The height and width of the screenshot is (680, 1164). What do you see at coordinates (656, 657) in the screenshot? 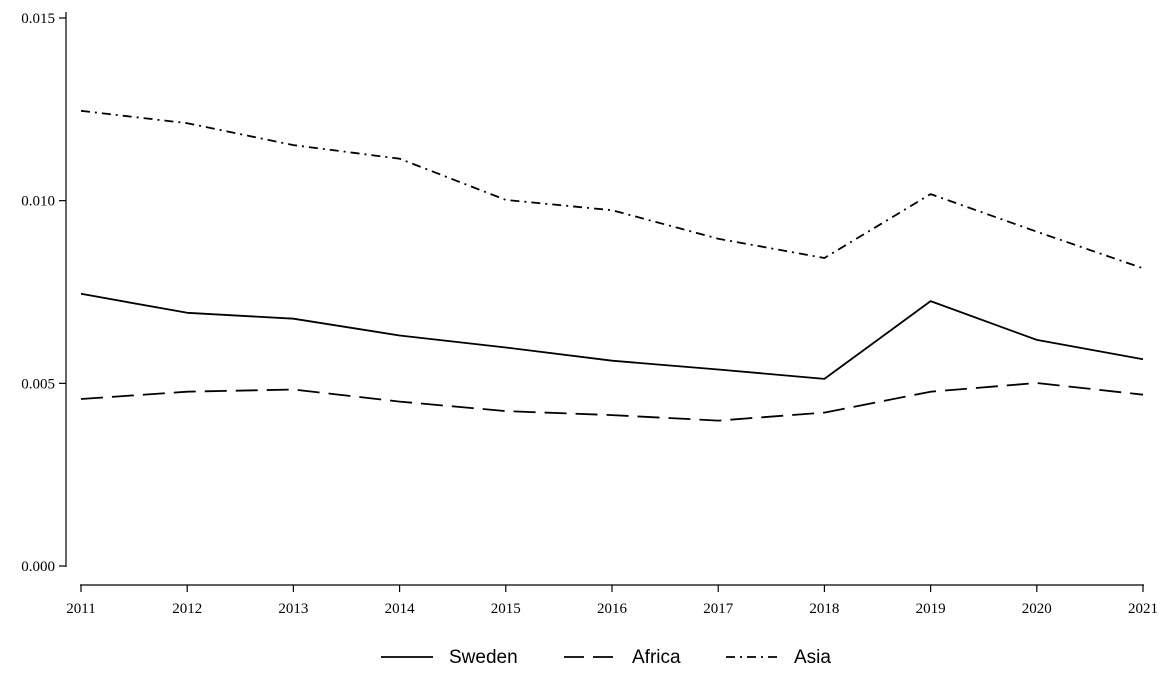
I see `legend-label-africa: Africa` at bounding box center [656, 657].